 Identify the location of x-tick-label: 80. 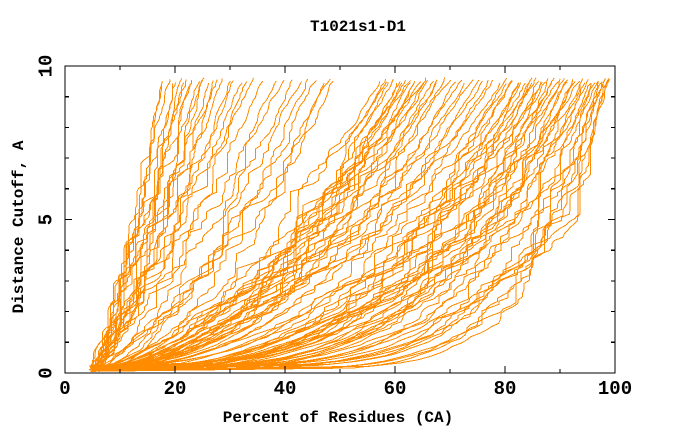
(505, 389).